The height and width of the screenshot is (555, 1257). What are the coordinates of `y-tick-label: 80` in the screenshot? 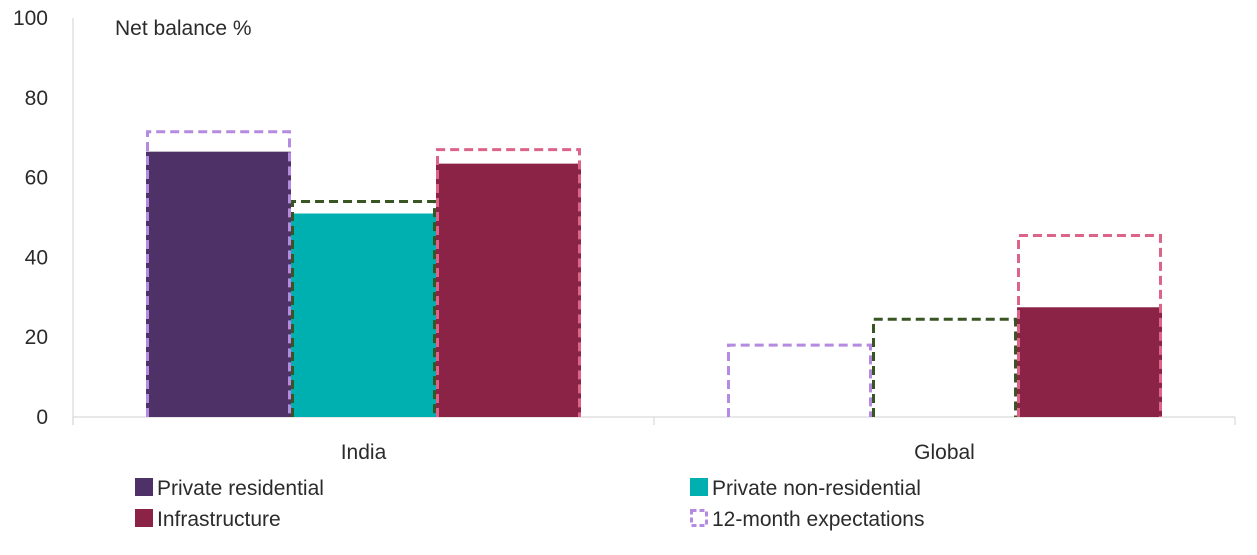 It's located at (36, 98).